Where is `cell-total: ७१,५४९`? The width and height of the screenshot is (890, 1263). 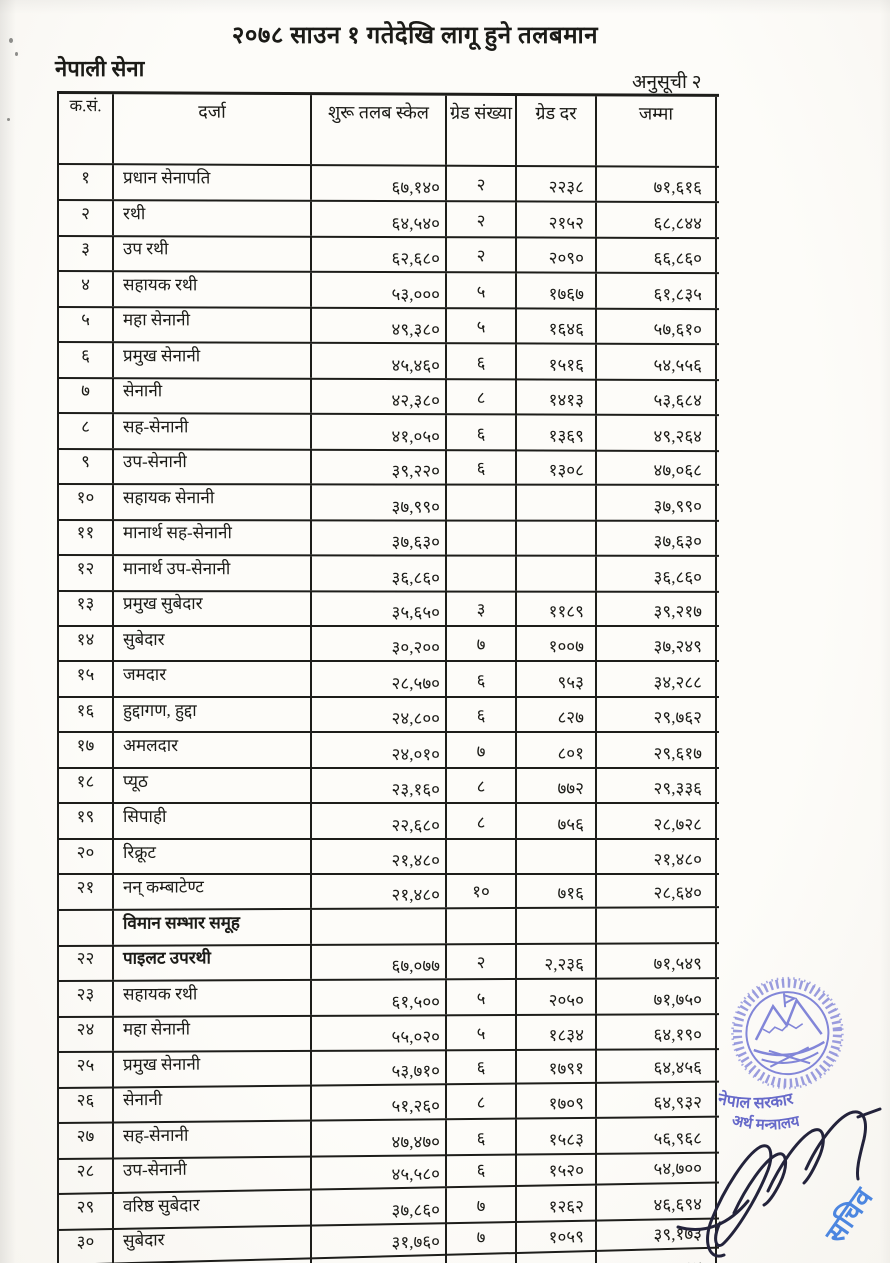
cell-total: ७१,५४९ is located at coordinates (657, 960).